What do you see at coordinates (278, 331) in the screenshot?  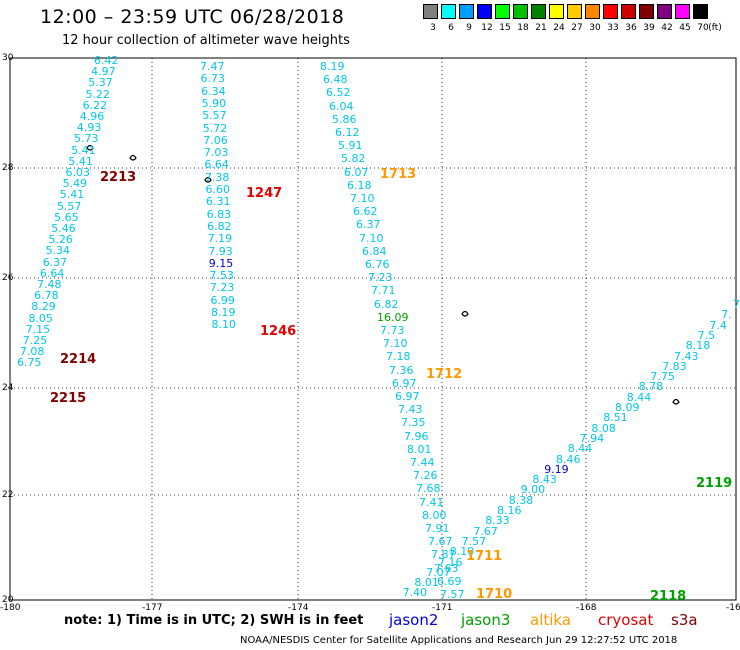 I see `pass-time-label: 1246` at bounding box center [278, 331].